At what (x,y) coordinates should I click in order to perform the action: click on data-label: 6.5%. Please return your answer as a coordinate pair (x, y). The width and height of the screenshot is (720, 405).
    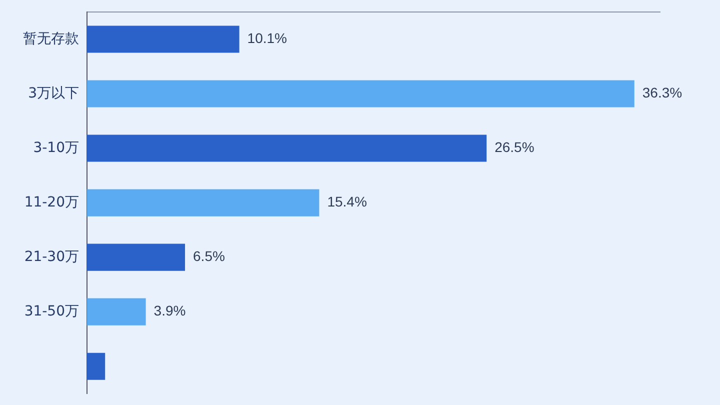
    Looking at the image, I should click on (209, 256).